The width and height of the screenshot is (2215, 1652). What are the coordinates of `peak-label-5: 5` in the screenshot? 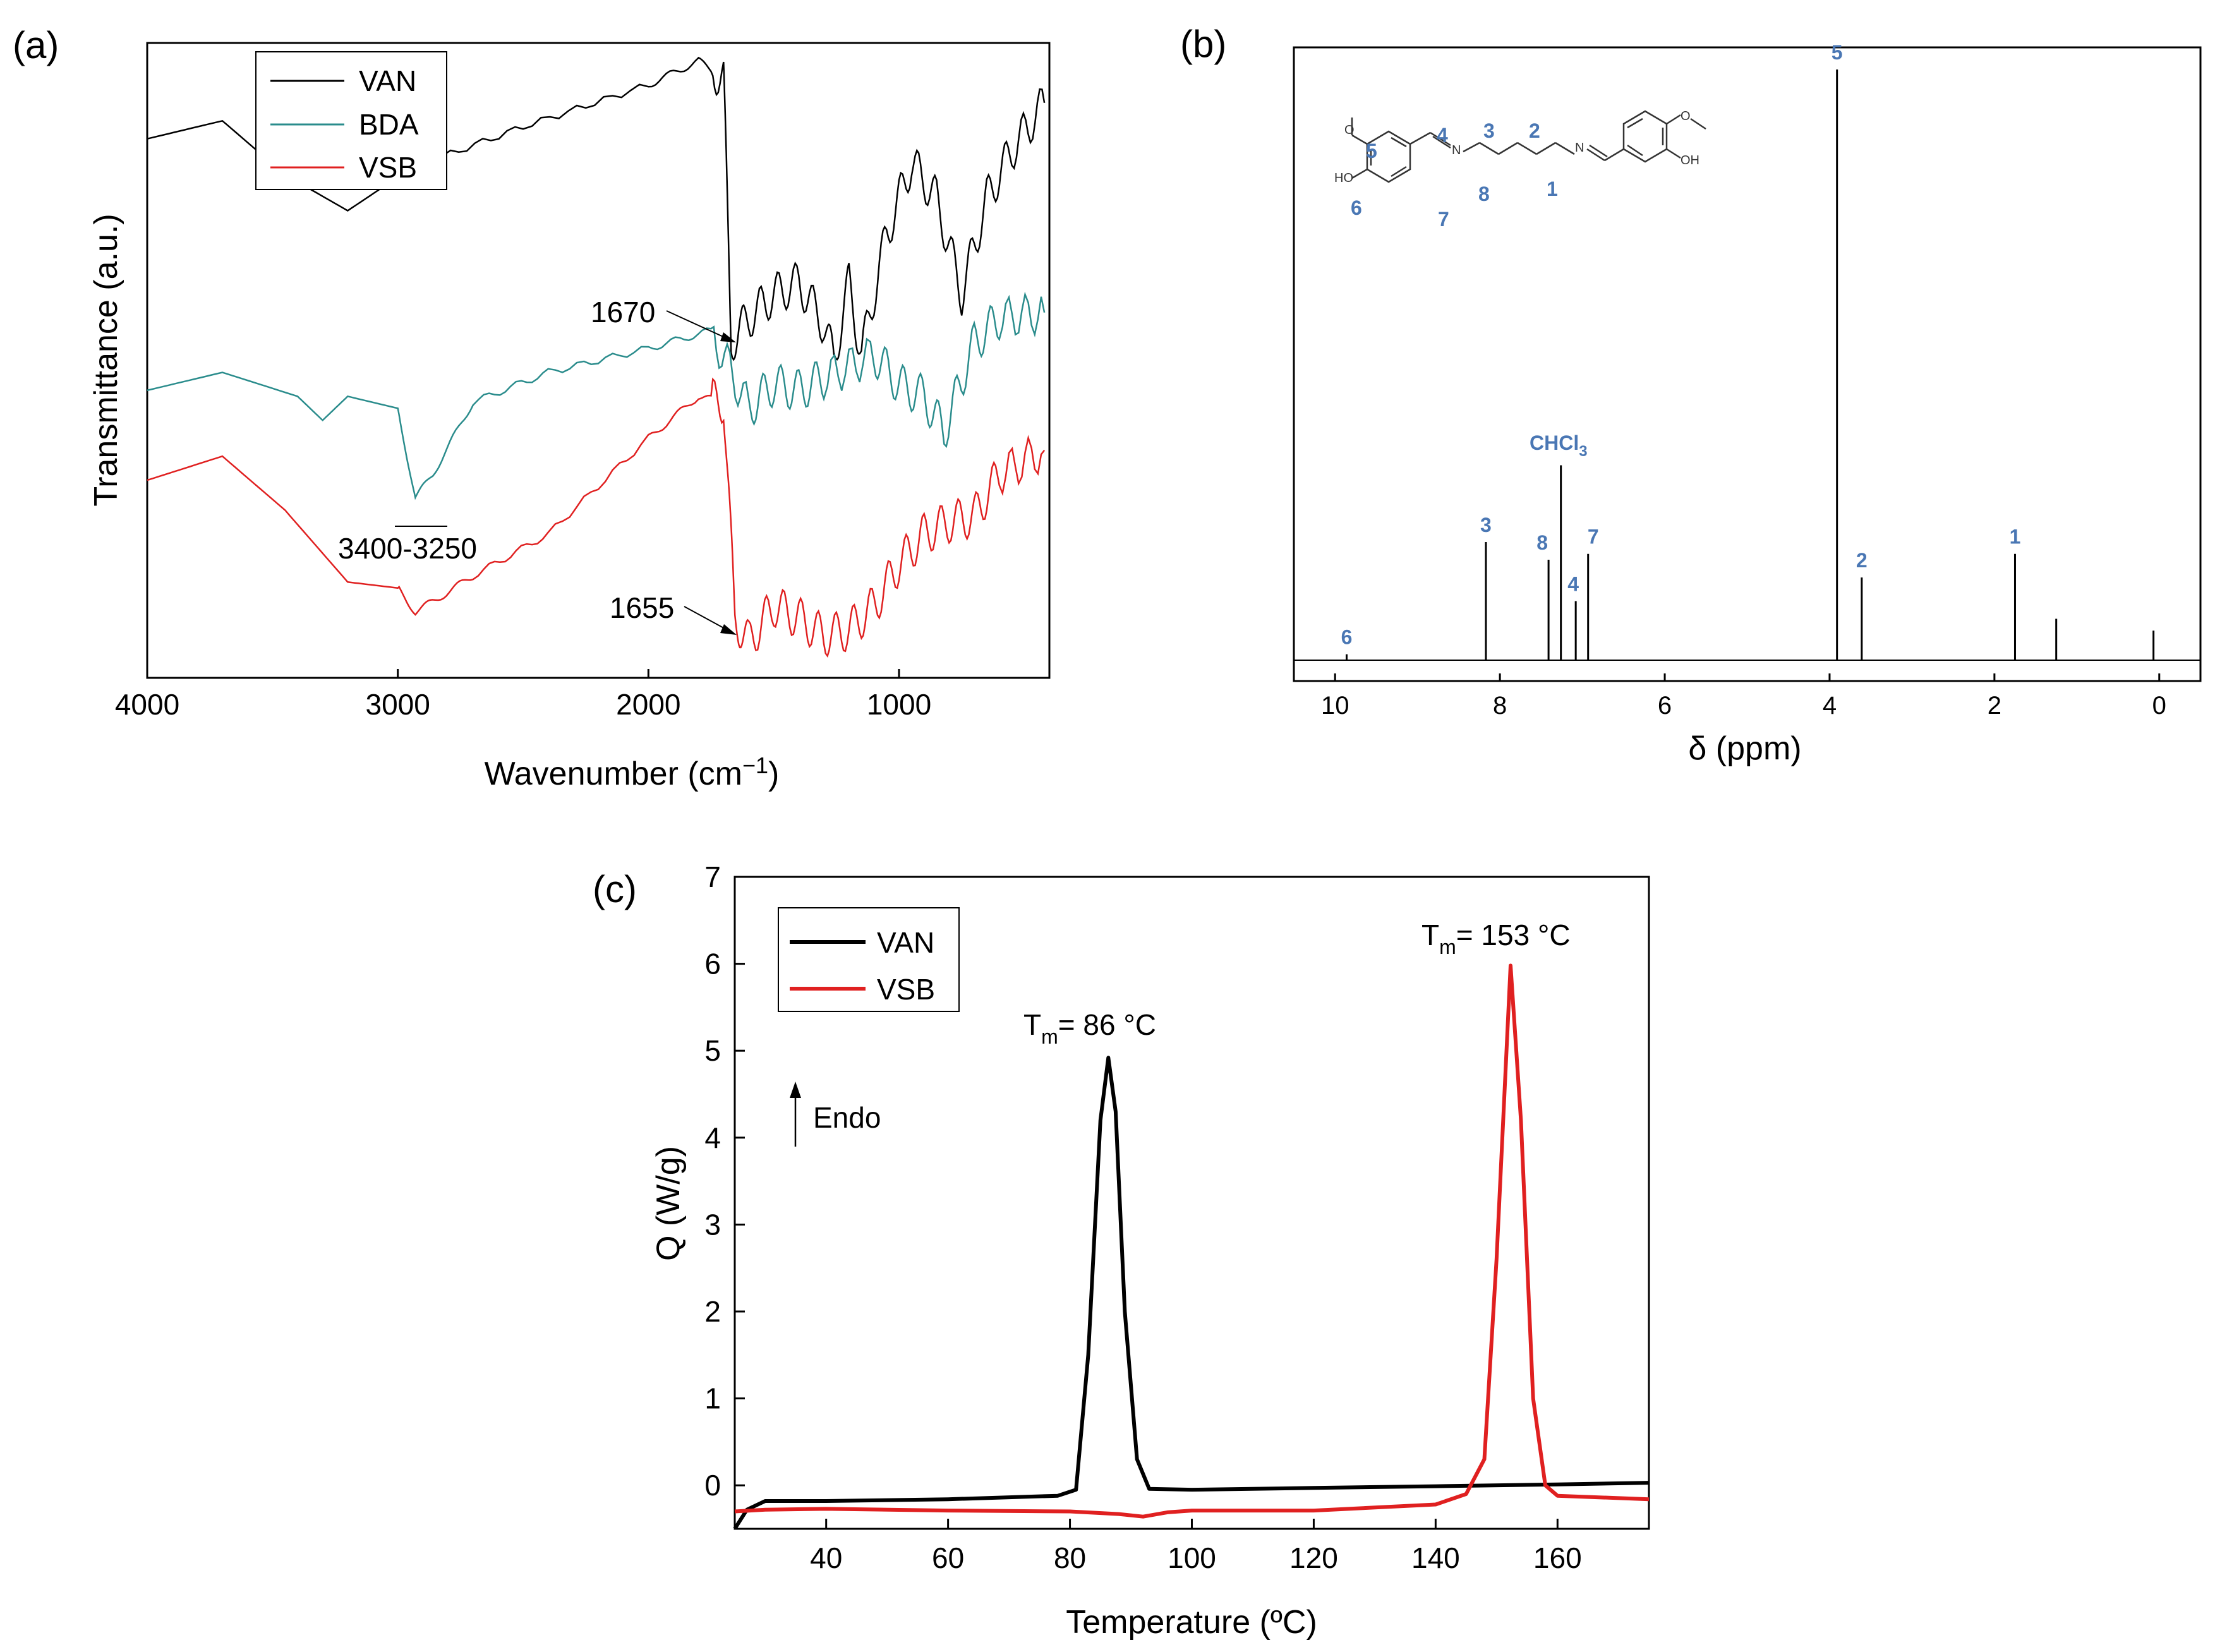 It's located at (1837, 52).